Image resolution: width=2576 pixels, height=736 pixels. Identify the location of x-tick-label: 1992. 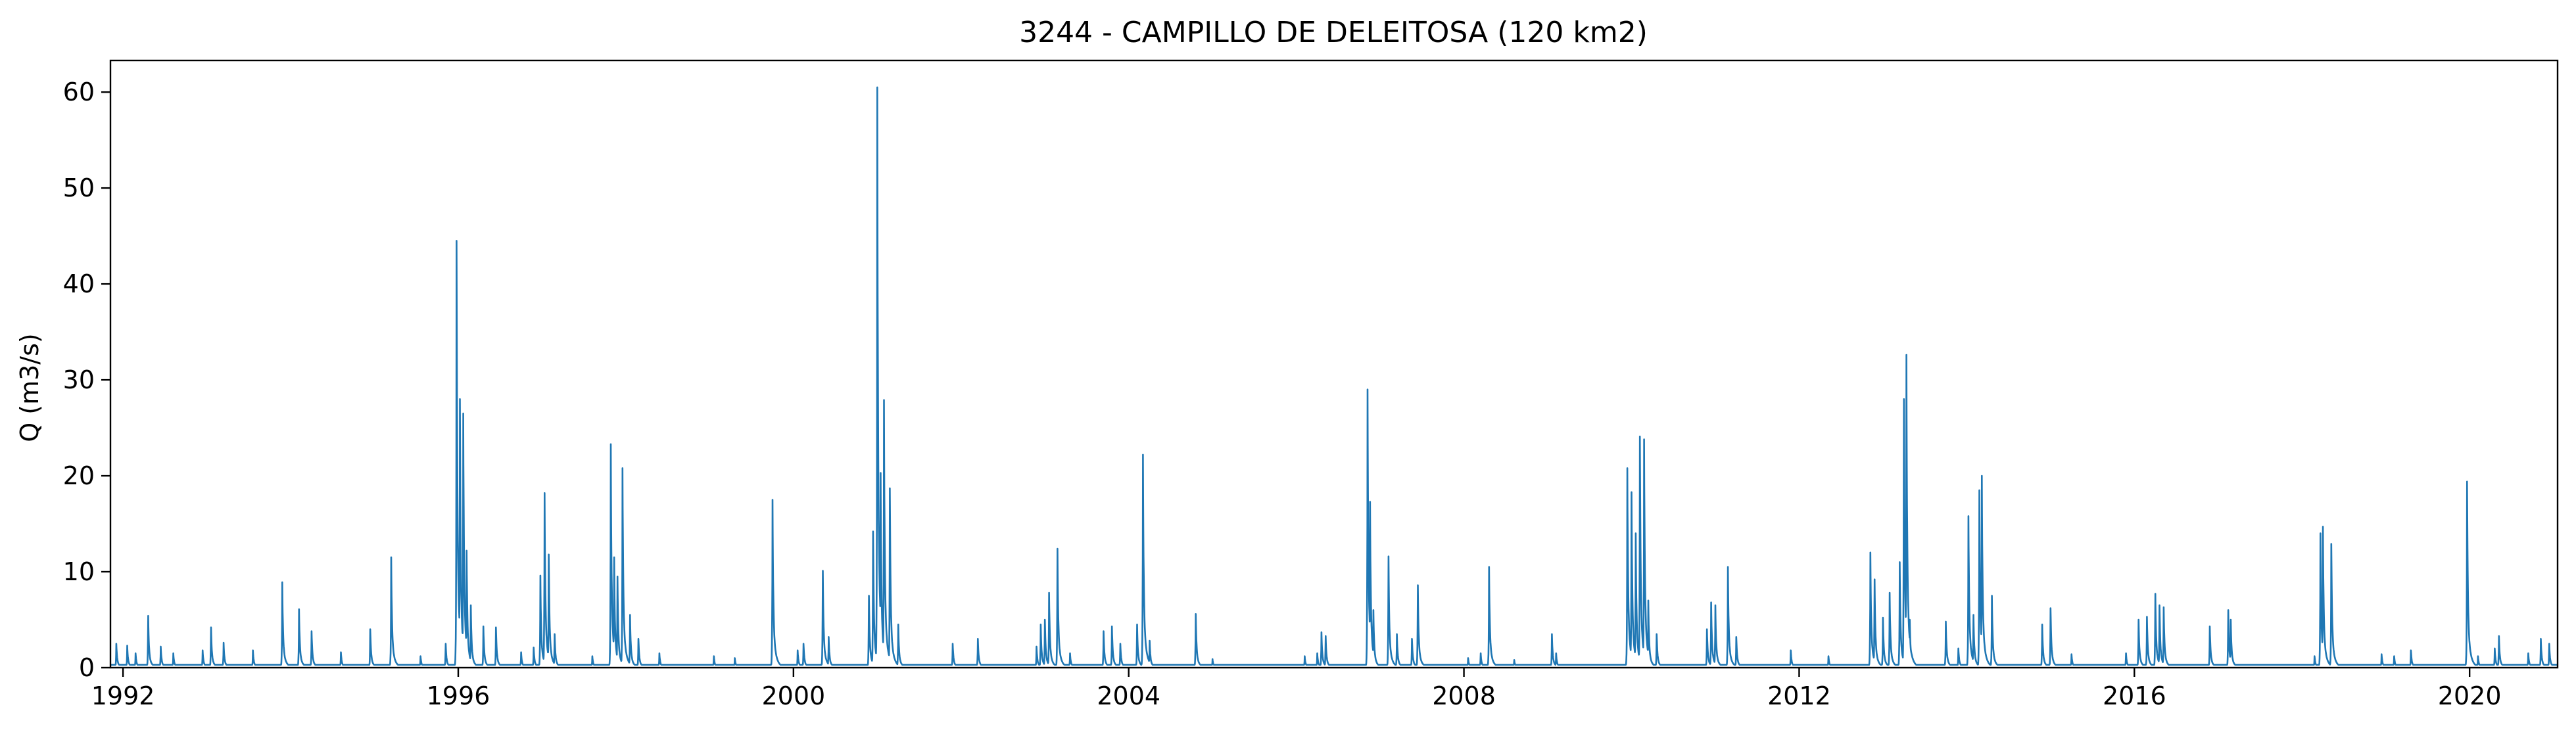
(123, 696).